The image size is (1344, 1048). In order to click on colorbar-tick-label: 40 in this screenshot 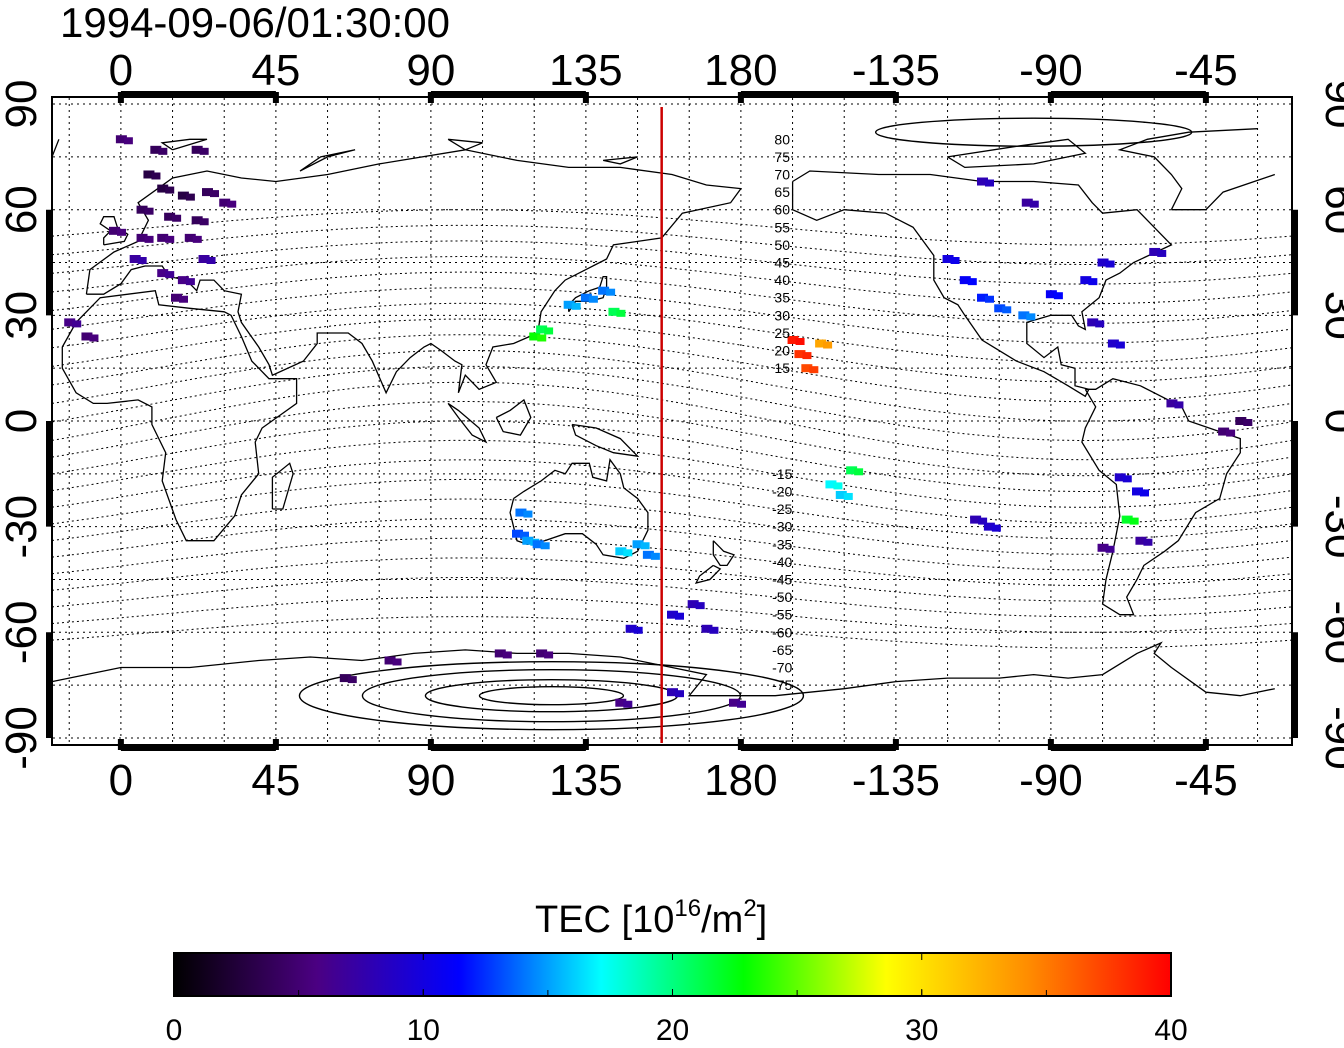, I will do `click(1170, 1030)`.